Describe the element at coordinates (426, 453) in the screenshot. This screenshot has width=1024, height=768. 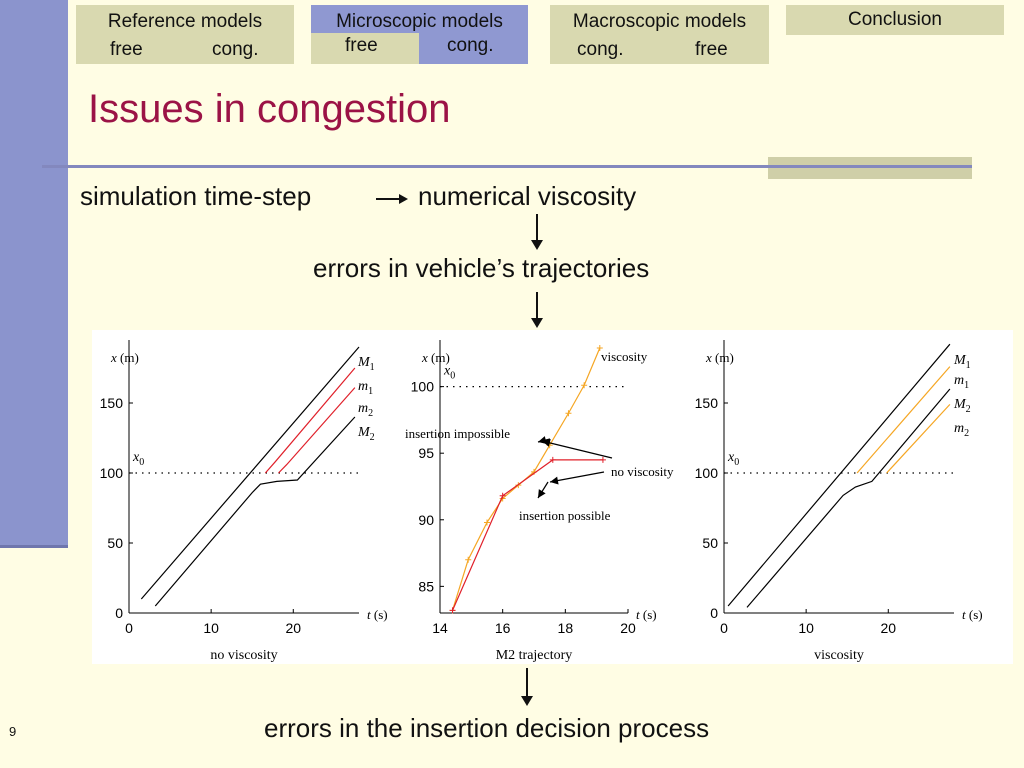
I see `y-tick-label: 95` at that location.